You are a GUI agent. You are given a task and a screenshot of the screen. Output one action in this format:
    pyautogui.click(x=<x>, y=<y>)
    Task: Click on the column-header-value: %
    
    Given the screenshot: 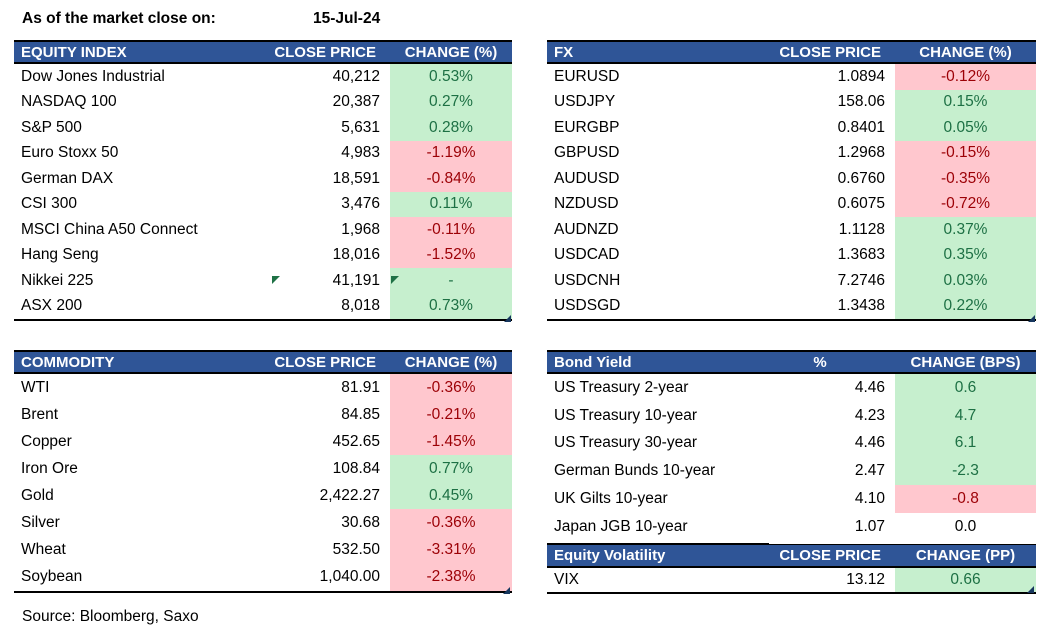 What is the action you would take?
    pyautogui.click(x=820, y=362)
    